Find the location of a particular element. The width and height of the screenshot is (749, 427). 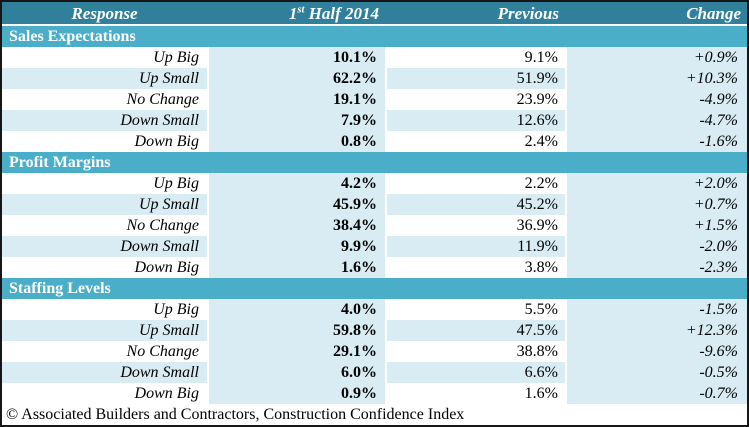

column-header-first-half-2014: 1st Half 2014 is located at coordinates (297, 13).